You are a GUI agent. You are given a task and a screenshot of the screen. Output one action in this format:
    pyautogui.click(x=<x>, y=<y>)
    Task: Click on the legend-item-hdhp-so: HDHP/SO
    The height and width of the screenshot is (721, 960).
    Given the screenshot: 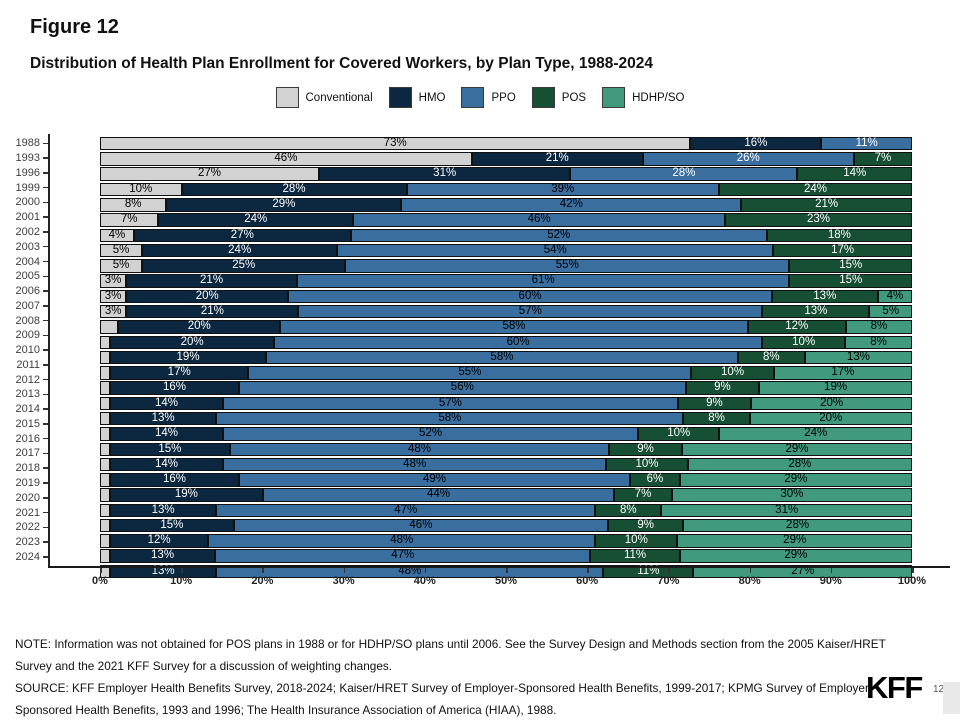 What is the action you would take?
    pyautogui.click(x=643, y=97)
    